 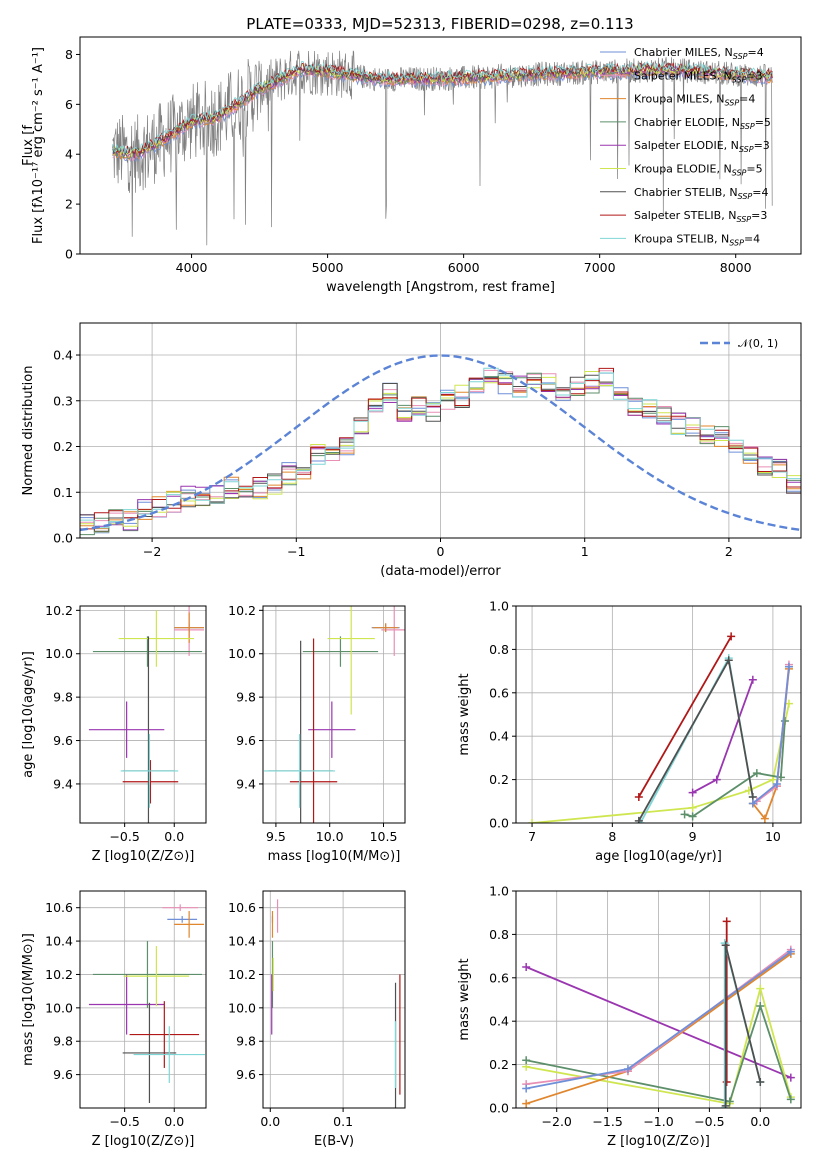 I want to click on x-tick-label: 7, so click(x=532, y=836).